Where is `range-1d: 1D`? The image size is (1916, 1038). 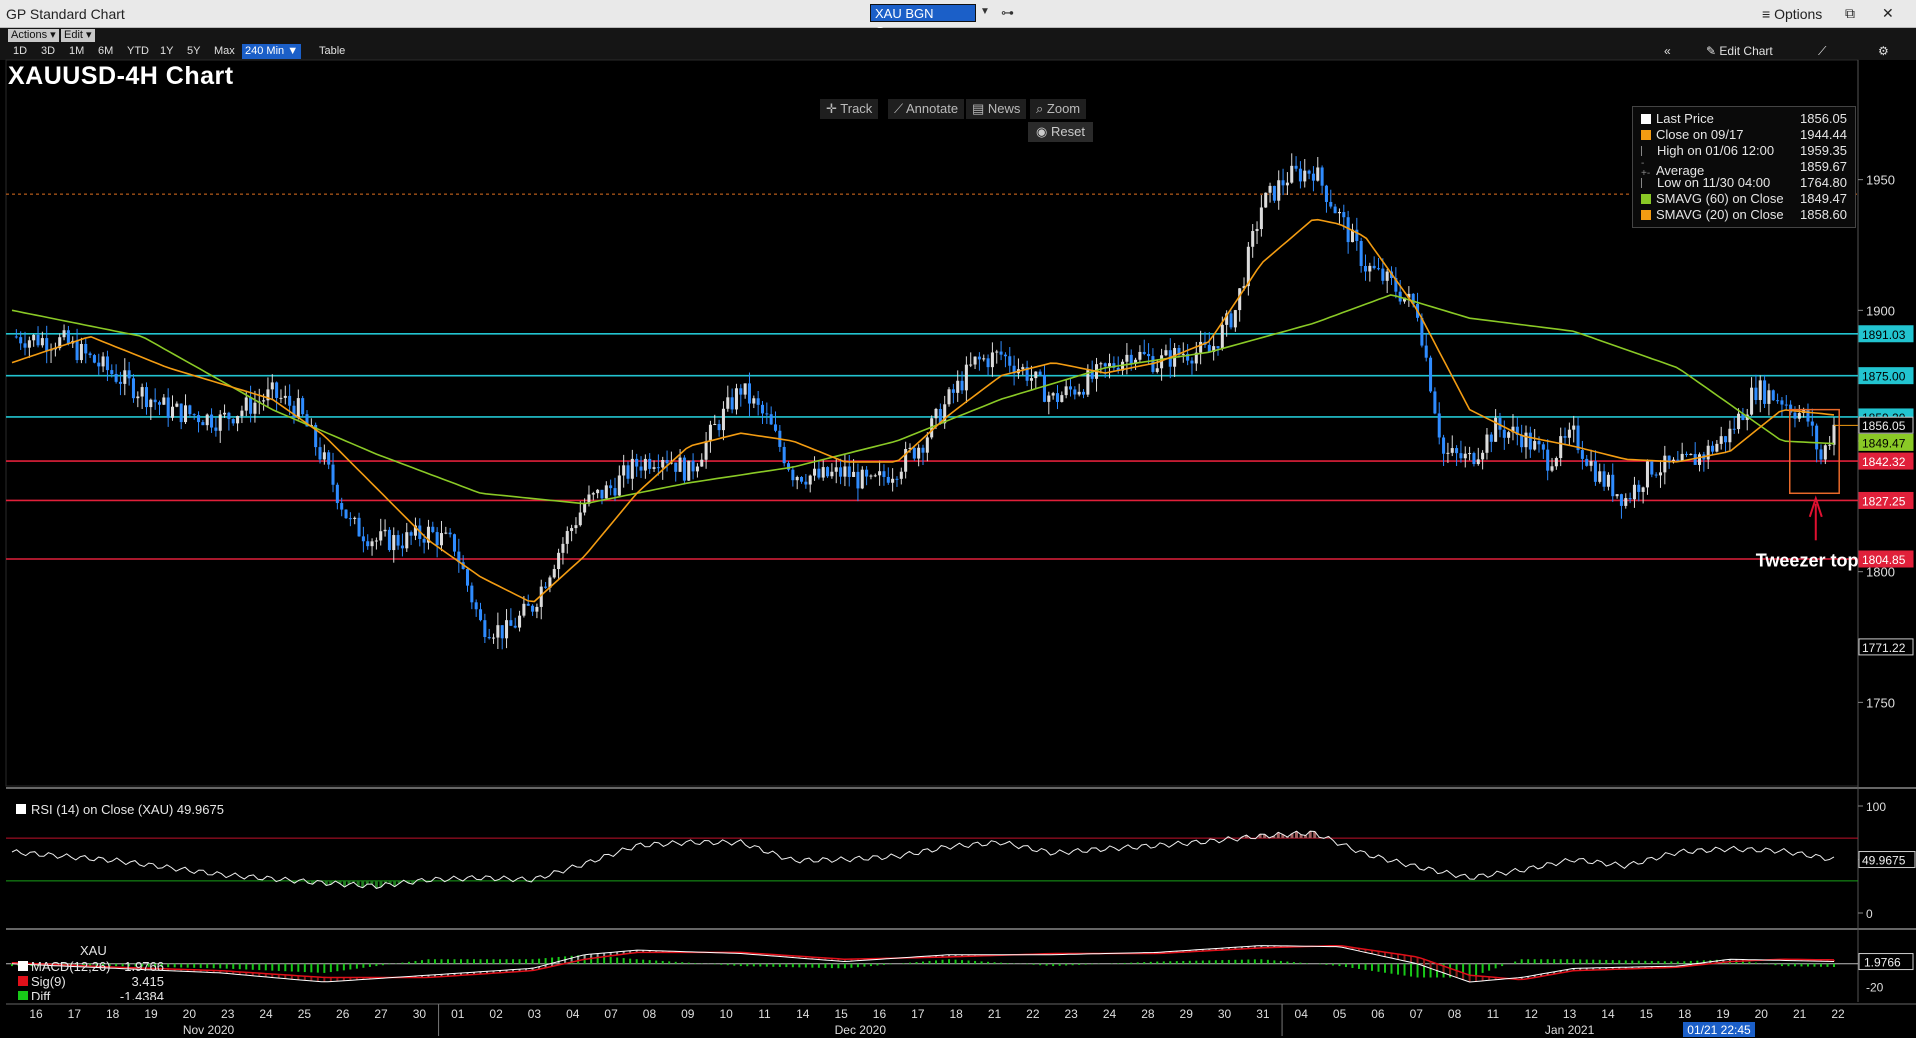 range-1d: 1D is located at coordinates (20, 51).